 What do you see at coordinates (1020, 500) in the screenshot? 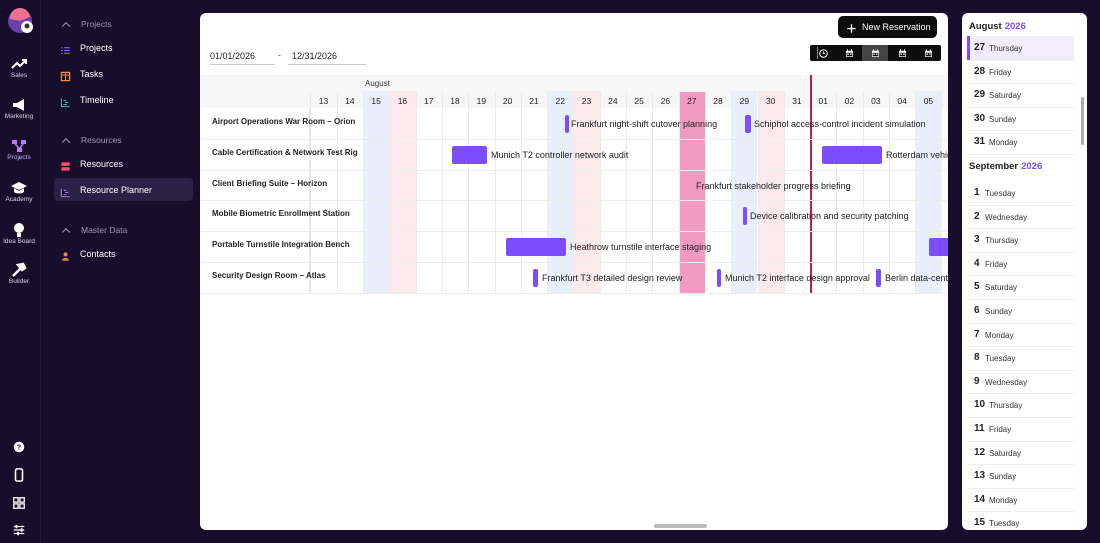
I see `calendar-day: 14 Monday` at bounding box center [1020, 500].